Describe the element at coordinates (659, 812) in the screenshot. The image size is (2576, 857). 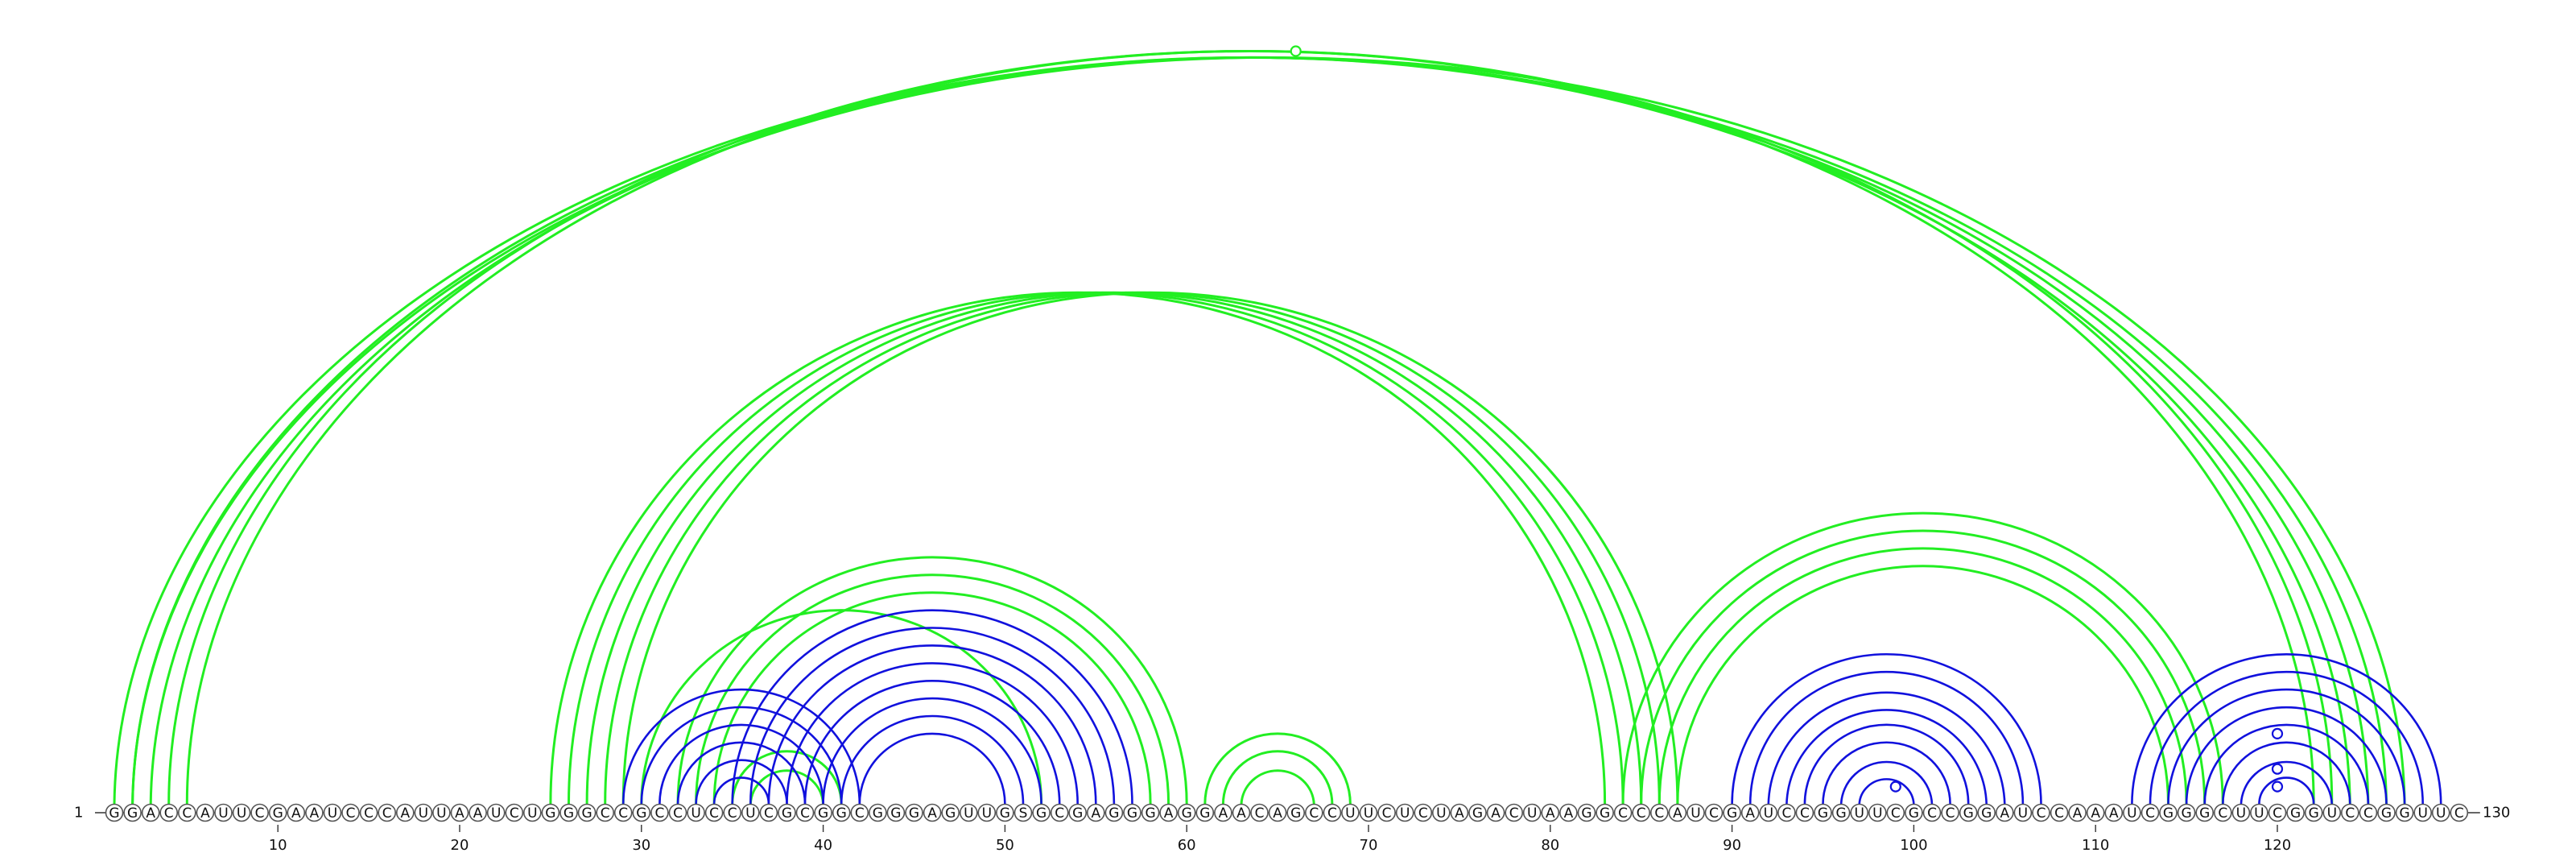
I see `nucleotide-31: C` at that location.